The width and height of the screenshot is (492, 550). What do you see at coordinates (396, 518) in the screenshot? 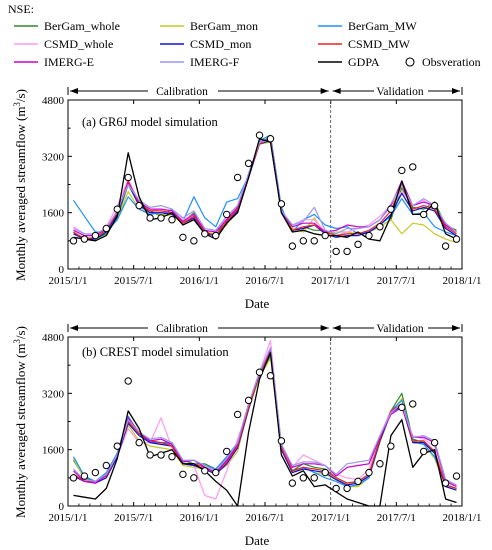
I see `panel-b-xtick-label: 2017/7/1` at bounding box center [396, 518].